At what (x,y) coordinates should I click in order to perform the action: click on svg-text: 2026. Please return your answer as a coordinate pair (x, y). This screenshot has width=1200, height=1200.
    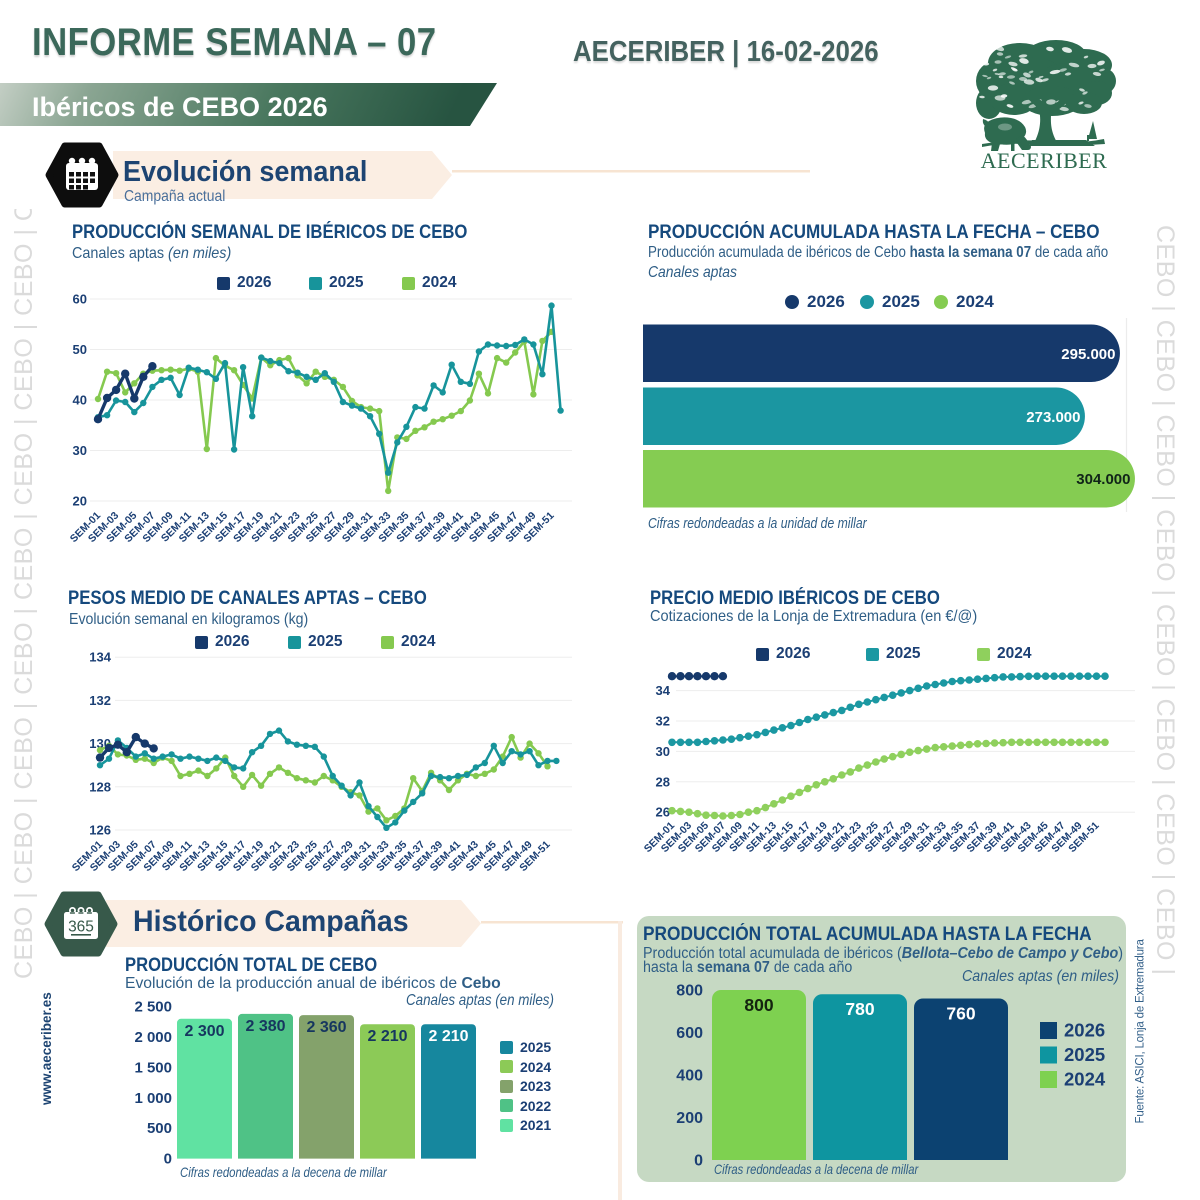
    Looking at the image, I should click on (1084, 1030).